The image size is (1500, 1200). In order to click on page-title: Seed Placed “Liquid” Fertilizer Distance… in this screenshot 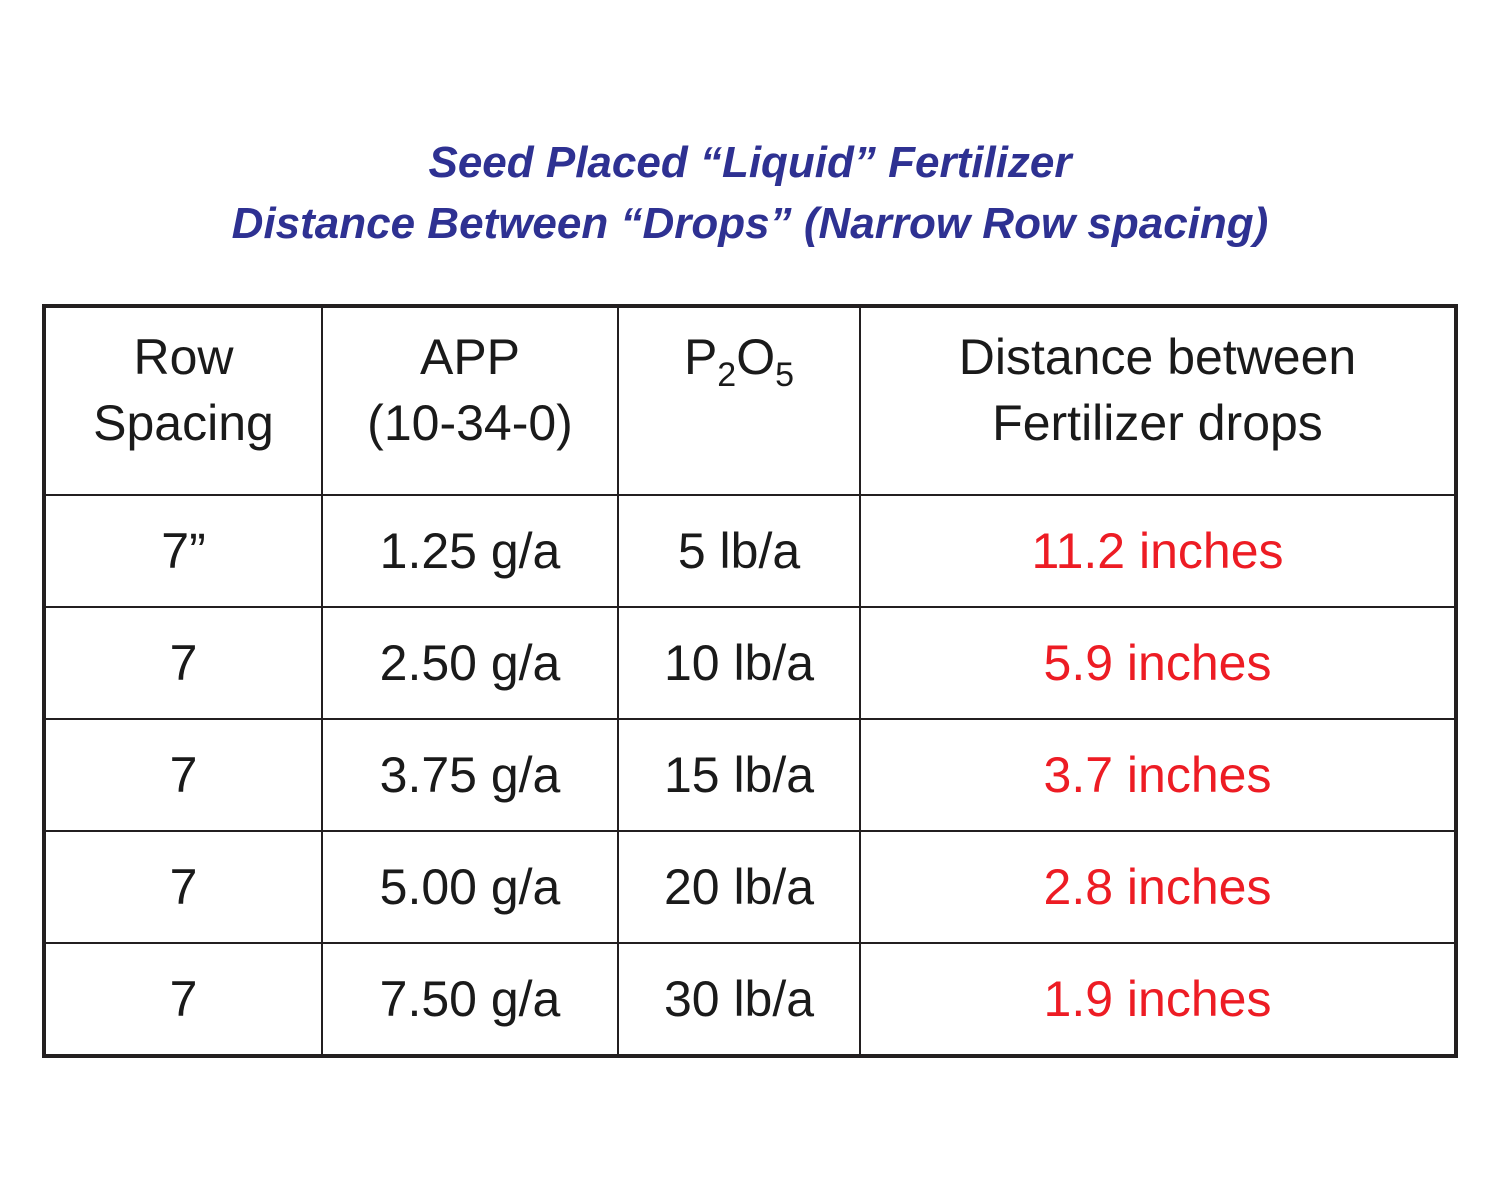, I will do `click(750, 193)`.